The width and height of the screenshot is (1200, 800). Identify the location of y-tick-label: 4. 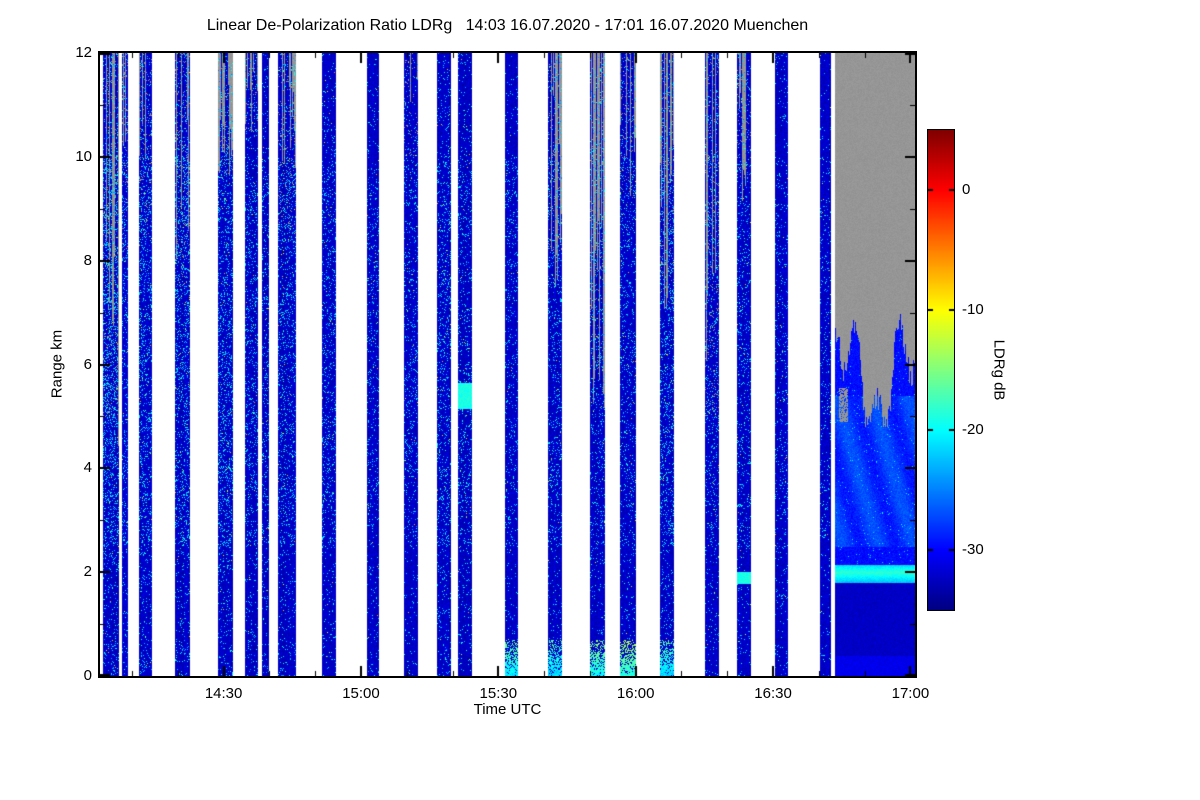
(87, 468).